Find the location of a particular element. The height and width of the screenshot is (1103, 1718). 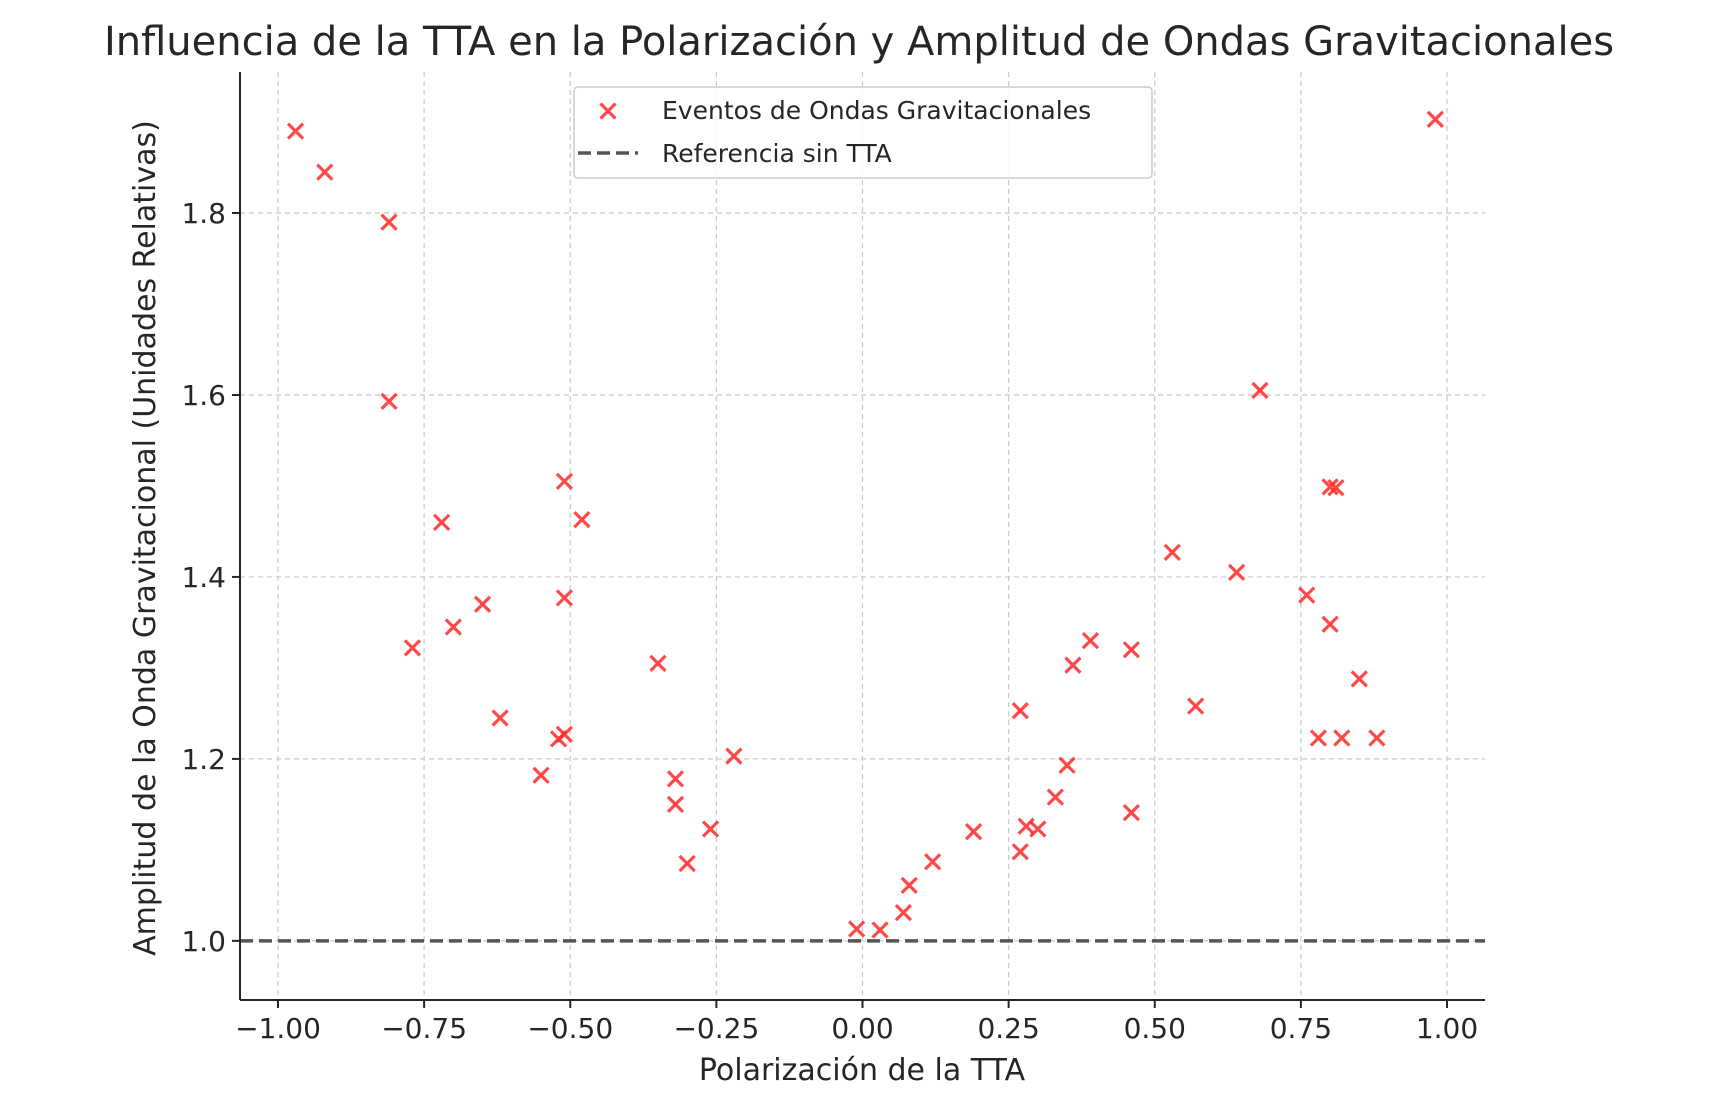

x-tick-label: 1.00 is located at coordinates (1447, 1028).